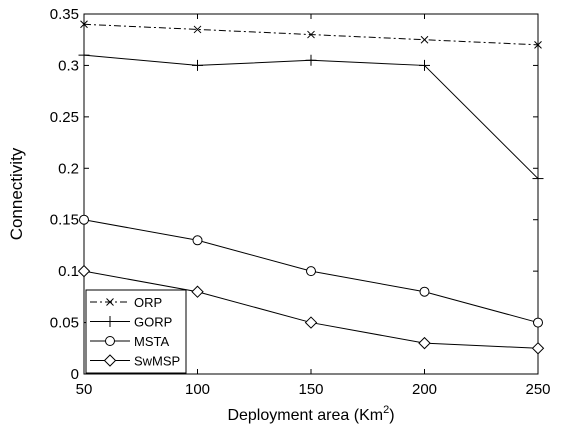  Describe the element at coordinates (153, 322) in the screenshot. I see `legend-label: GORP` at that location.